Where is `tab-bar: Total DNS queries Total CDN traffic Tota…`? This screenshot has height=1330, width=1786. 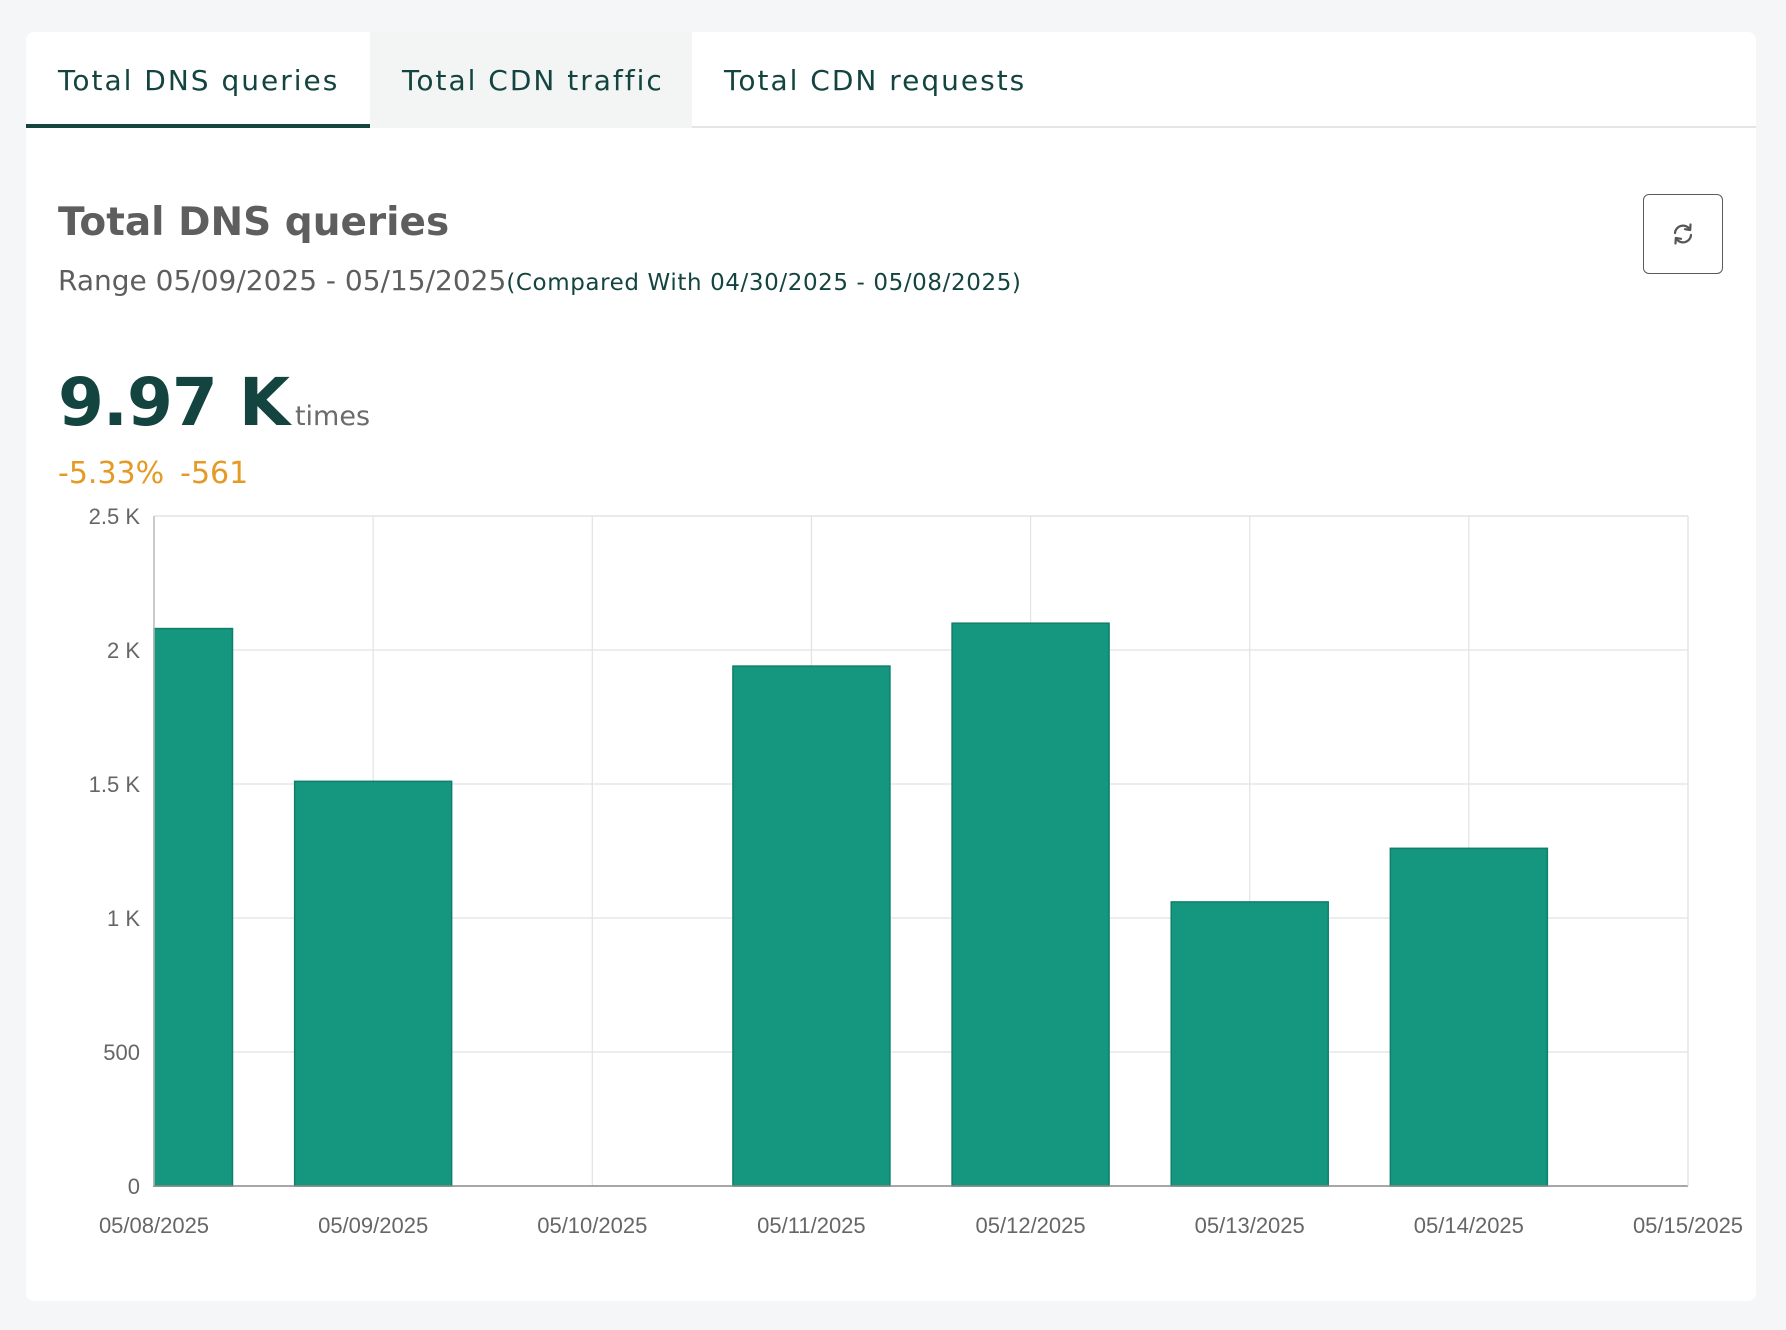 tab-bar: Total DNS queries Total CDN traffic Tota… is located at coordinates (891, 80).